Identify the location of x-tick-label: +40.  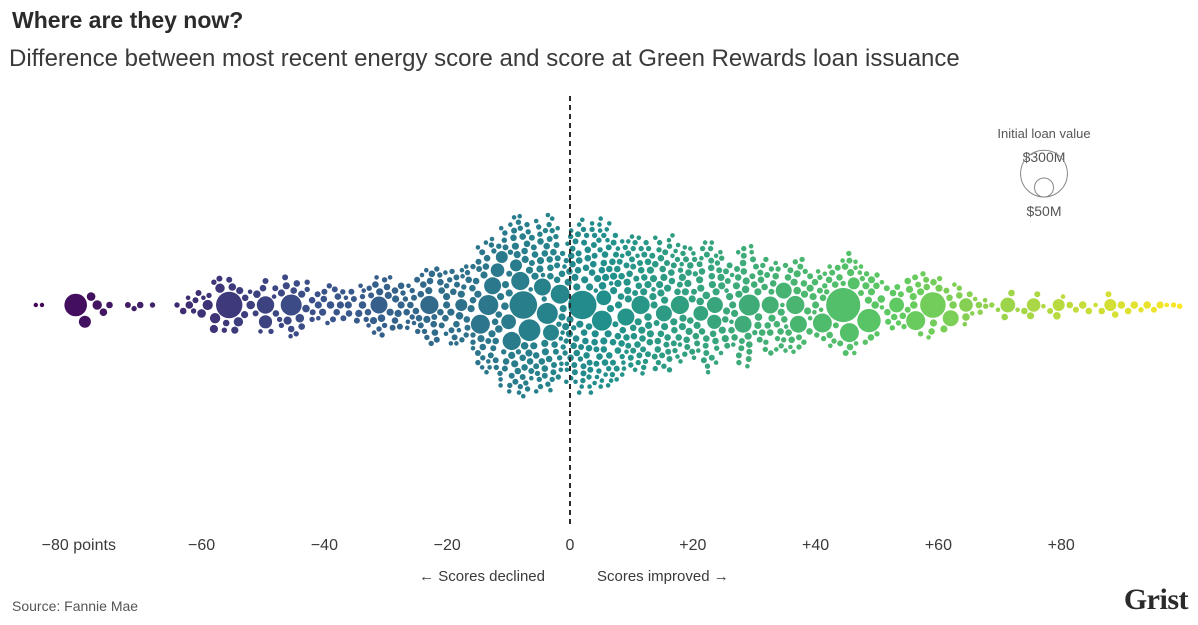
(815, 545).